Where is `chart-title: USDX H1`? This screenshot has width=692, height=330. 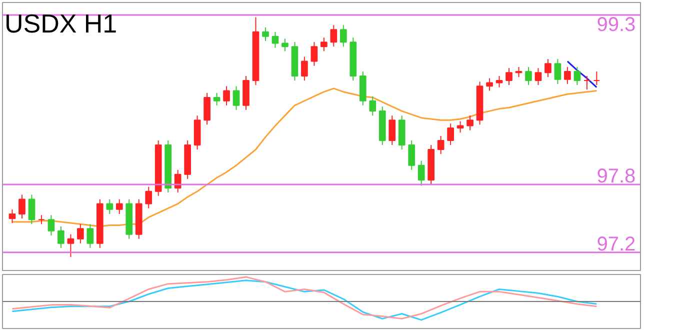
chart-title: USDX H1 is located at coordinates (61, 23).